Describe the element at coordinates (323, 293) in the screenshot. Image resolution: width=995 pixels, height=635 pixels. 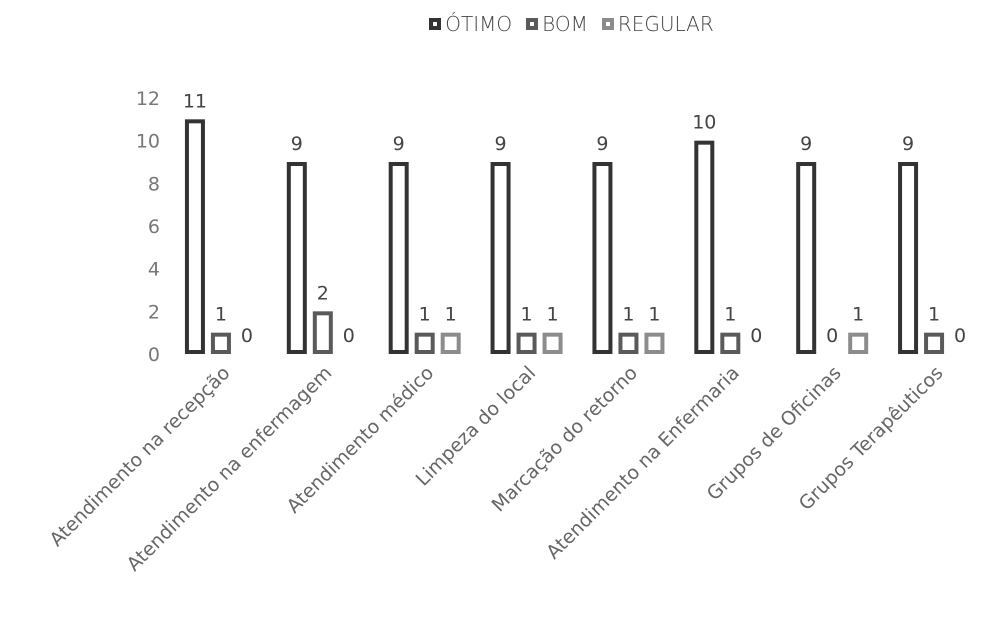
I see `data-label-1-1: 2` at that location.